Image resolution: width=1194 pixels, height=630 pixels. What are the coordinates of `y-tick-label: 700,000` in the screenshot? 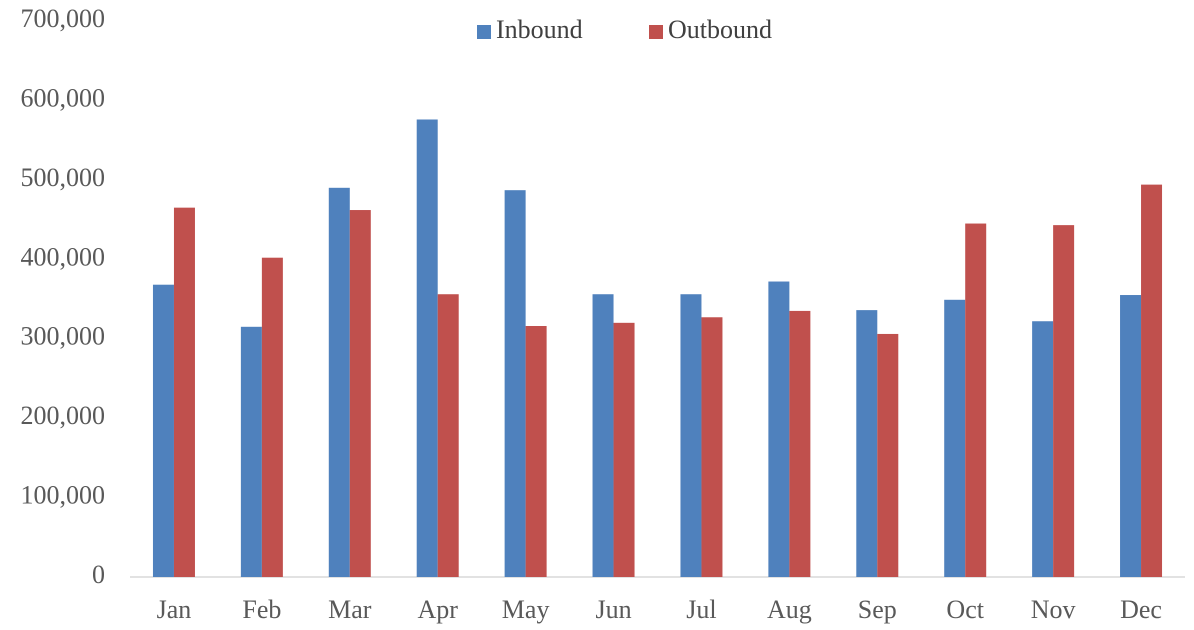 It's located at (63, 18).